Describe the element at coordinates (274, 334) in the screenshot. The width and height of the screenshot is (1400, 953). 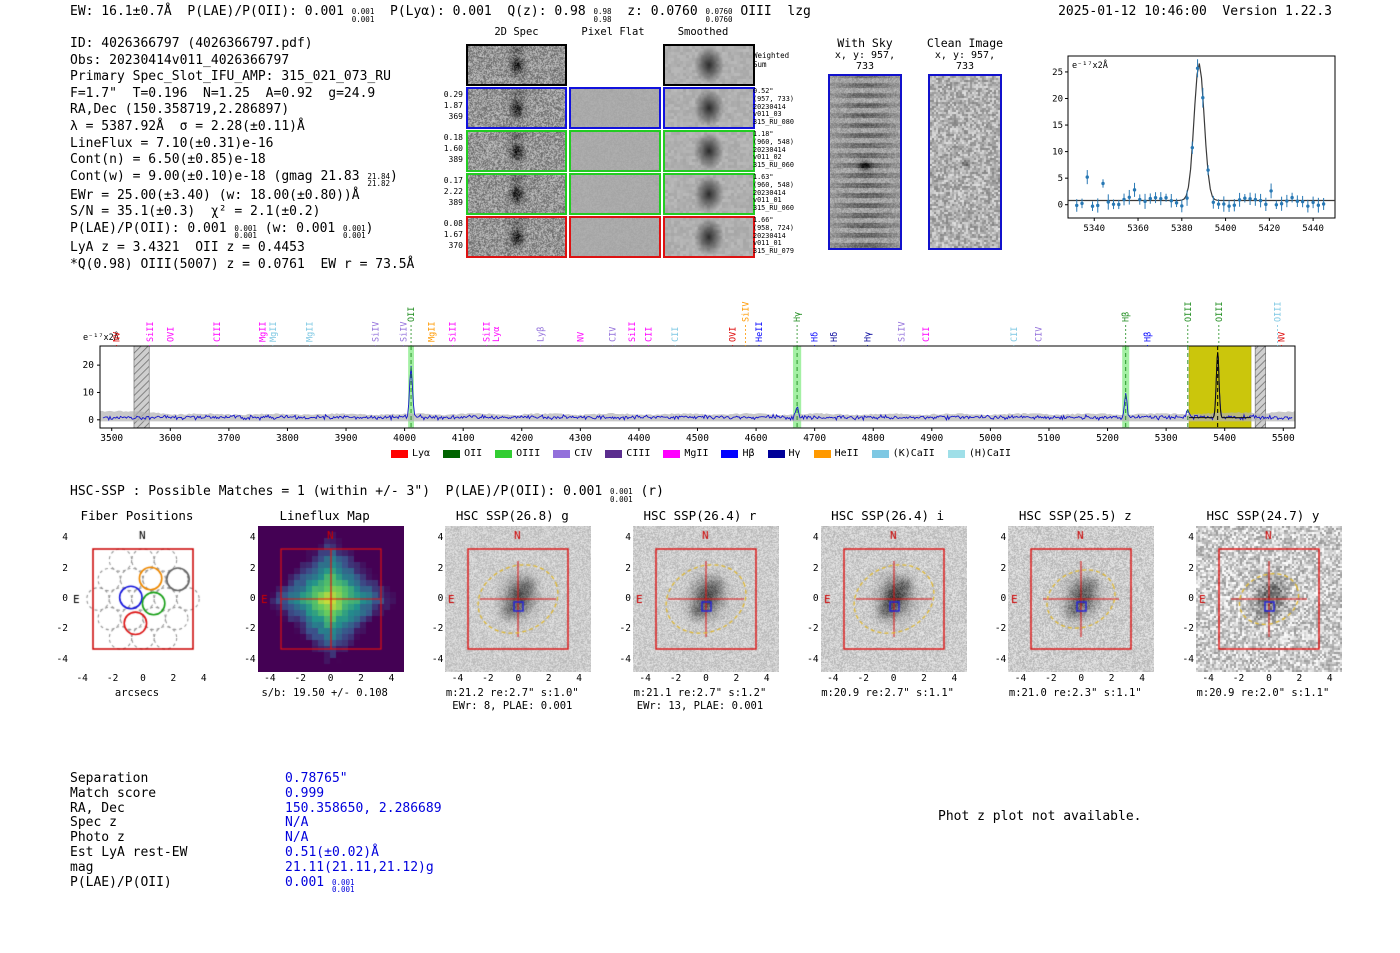
I see `line-marker-MgII: MgII` at that location.